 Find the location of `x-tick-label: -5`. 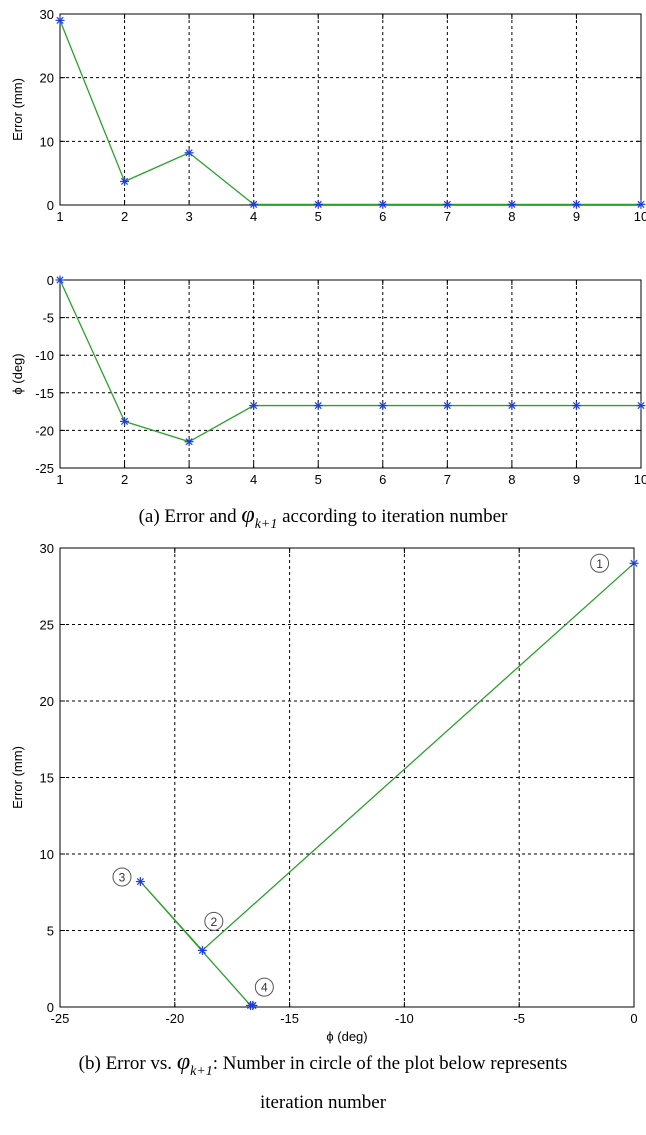

x-tick-label: -5 is located at coordinates (519, 1018).